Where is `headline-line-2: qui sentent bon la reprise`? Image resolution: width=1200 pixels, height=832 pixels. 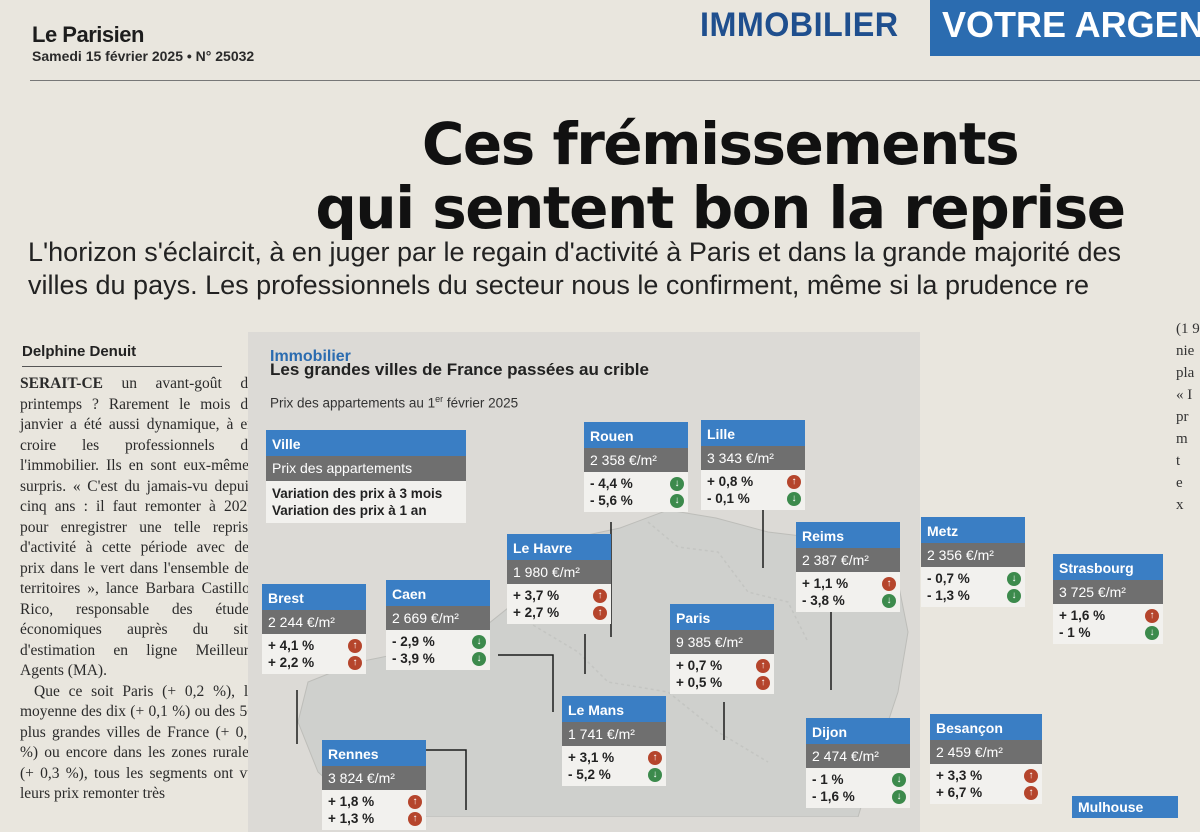 headline-line-2: qui sentent bon la reprise is located at coordinates (720, 208).